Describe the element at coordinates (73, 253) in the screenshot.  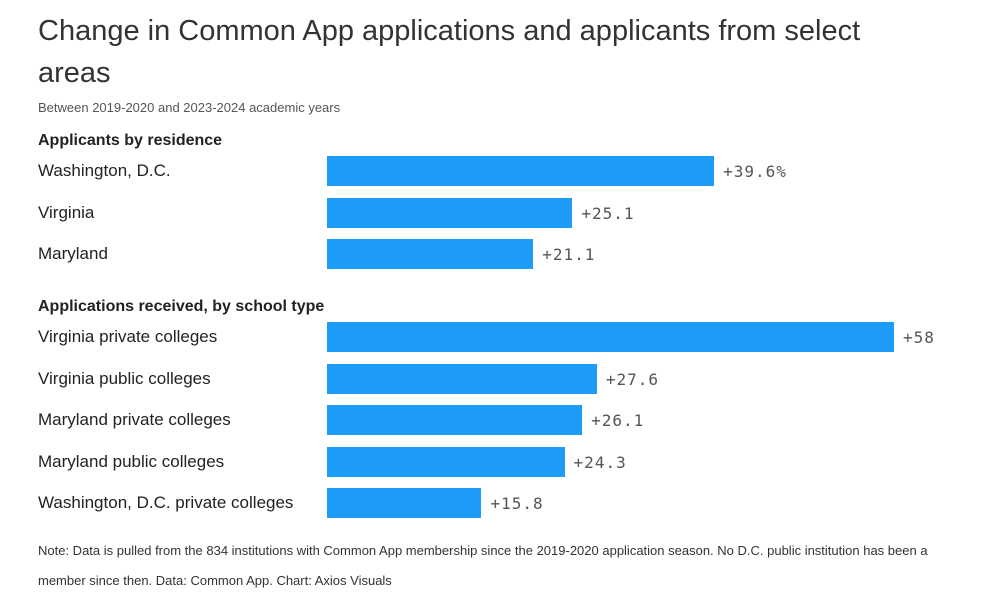
I see `category-label: Maryland` at that location.